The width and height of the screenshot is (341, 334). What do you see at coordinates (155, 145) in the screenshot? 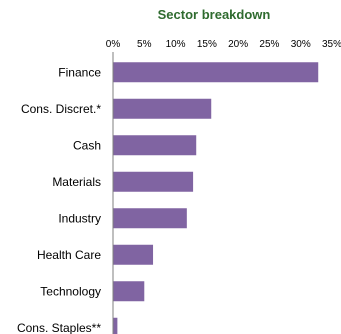
I see `bar-cash` at bounding box center [155, 145].